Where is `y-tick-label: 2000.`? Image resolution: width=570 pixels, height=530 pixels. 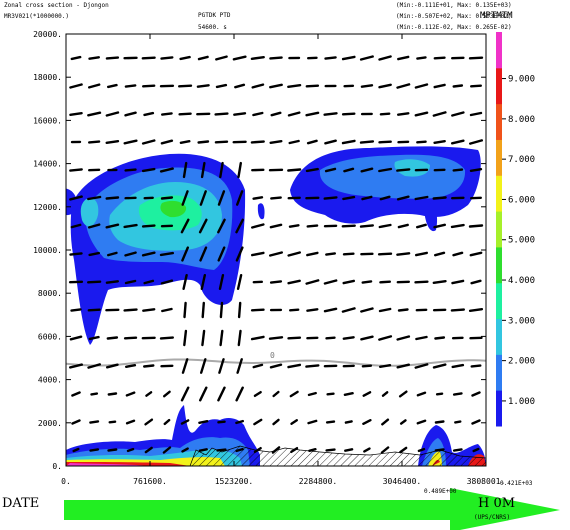
y-tick-label: 2000. is located at coordinates (50, 423).